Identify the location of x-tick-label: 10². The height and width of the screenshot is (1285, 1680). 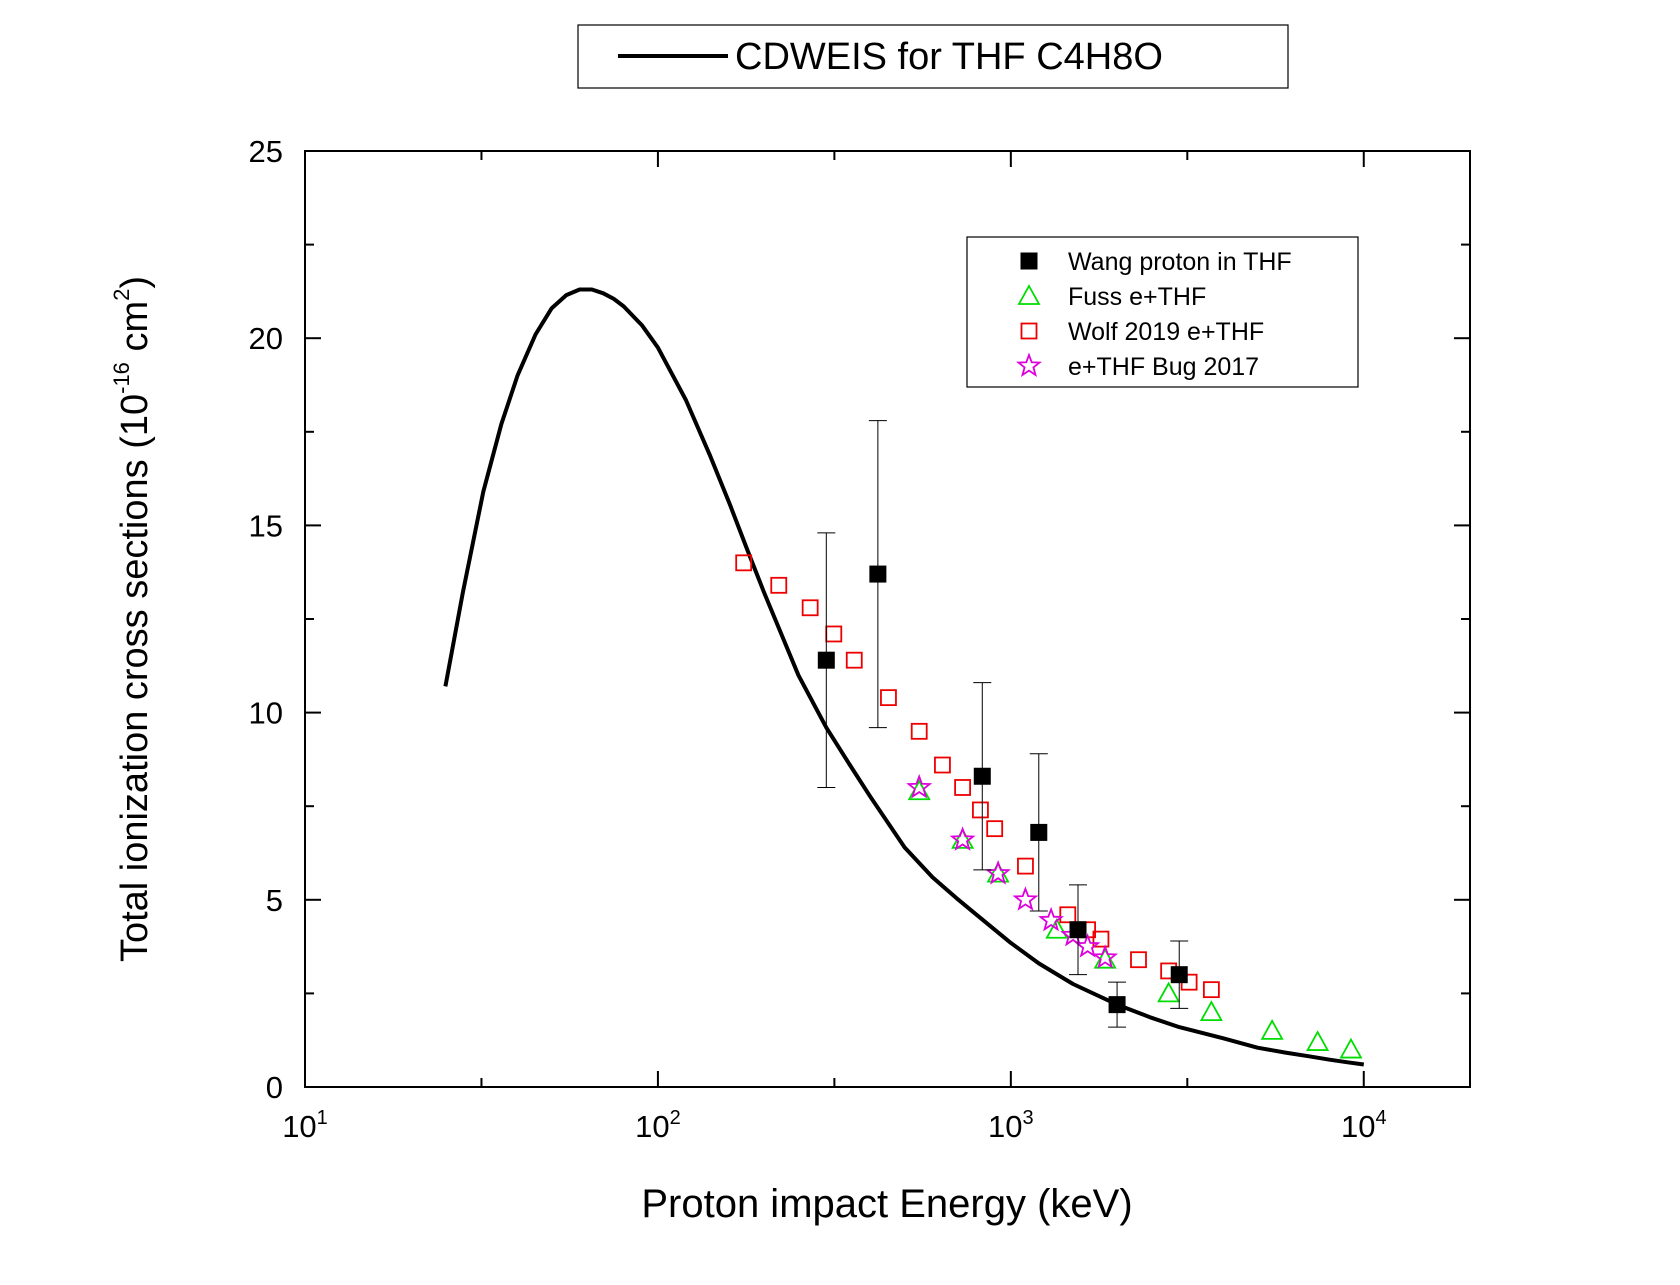
(658, 1125).